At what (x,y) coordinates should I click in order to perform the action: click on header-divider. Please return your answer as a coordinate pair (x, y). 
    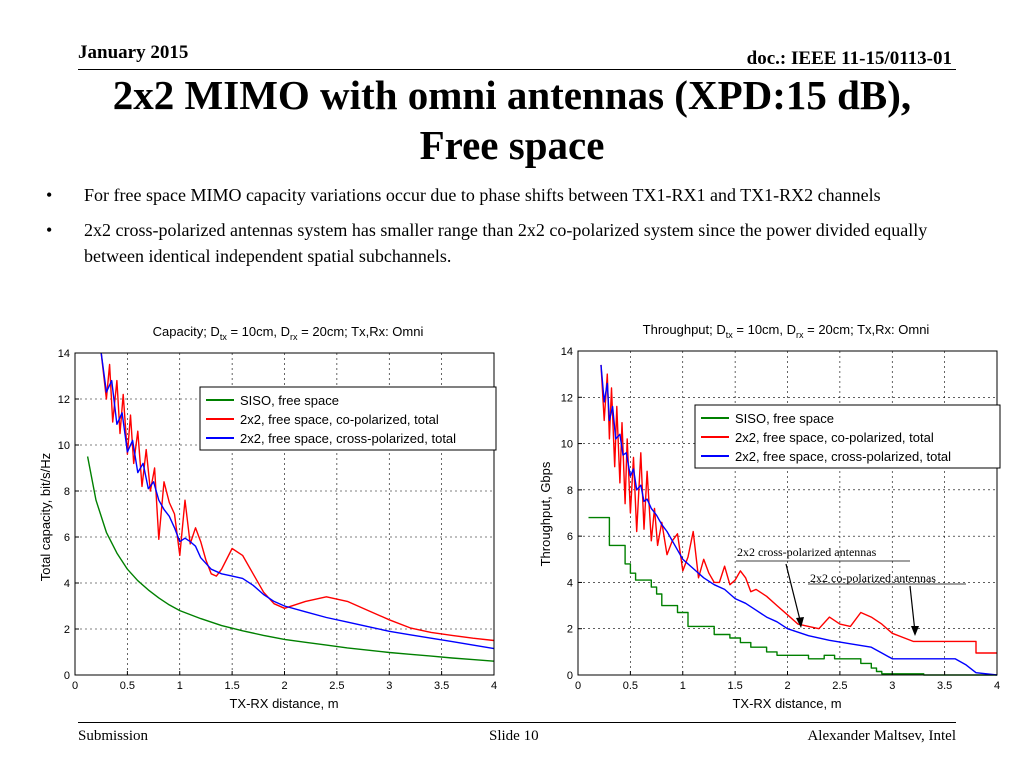
    Looking at the image, I should click on (517, 69).